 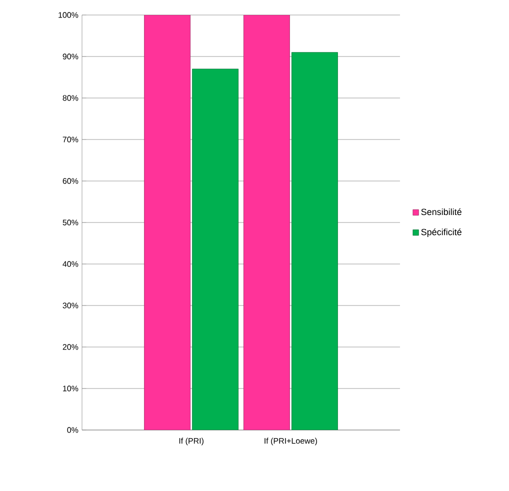 I want to click on y-tick-label: 30%, so click(x=70, y=305).